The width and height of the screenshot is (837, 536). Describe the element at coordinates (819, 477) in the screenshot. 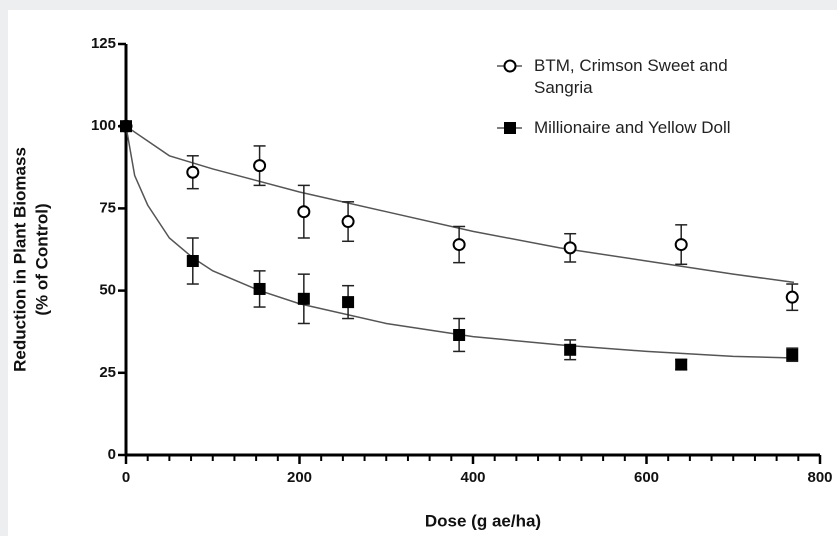

I see `x-tick-label: 800` at that location.